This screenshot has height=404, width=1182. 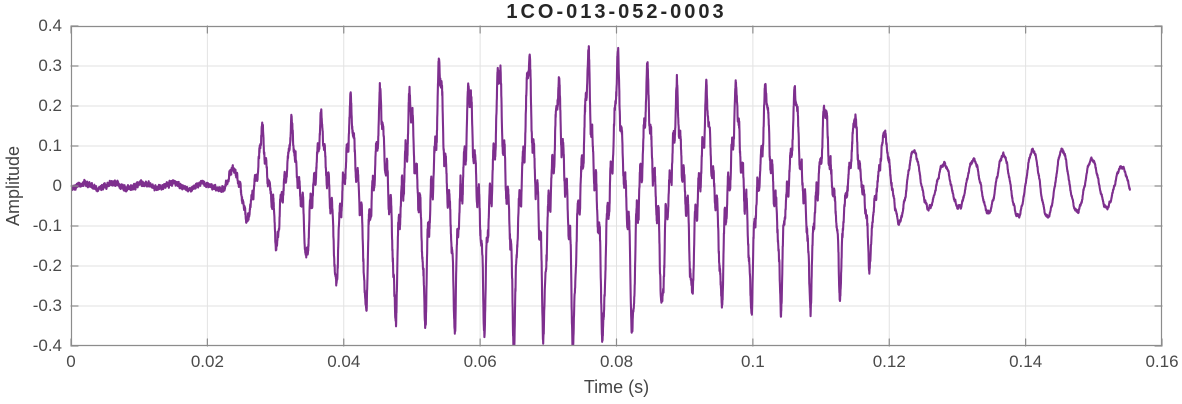 I want to click on y-tick-label: 0, so click(x=57, y=185).